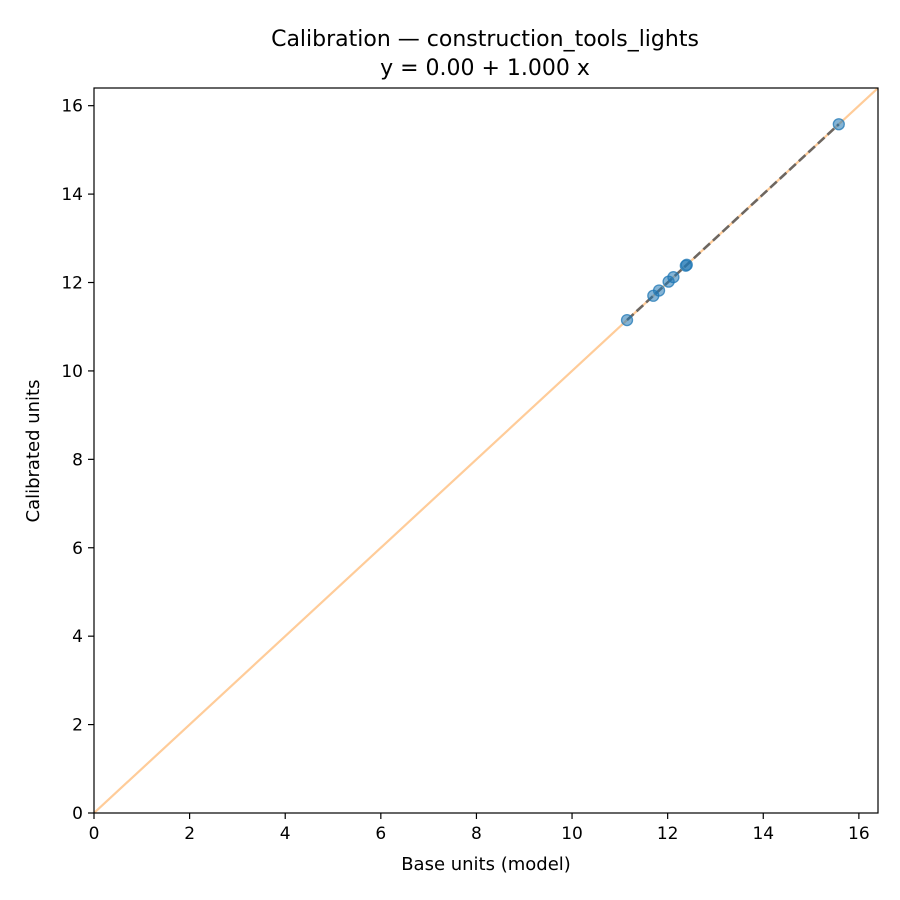 Image resolution: width=900 pixels, height=900 pixels. I want to click on x-tick-label: 8, so click(476, 834).